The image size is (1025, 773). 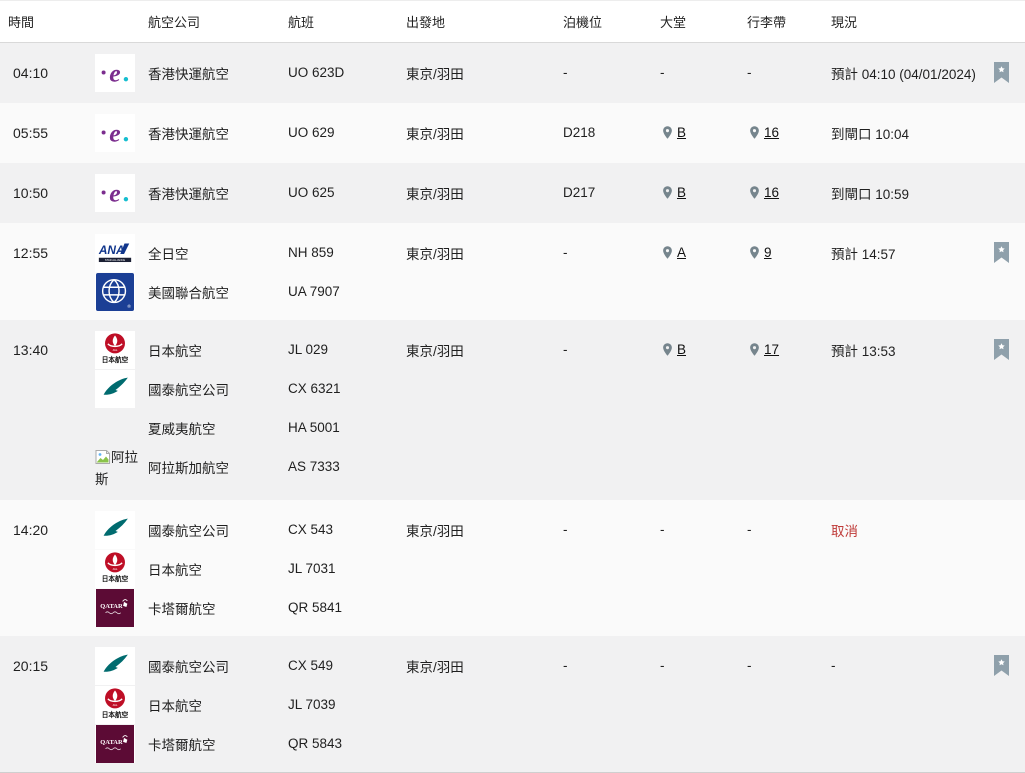 I want to click on belt-cell: 9, so click(x=789, y=252).